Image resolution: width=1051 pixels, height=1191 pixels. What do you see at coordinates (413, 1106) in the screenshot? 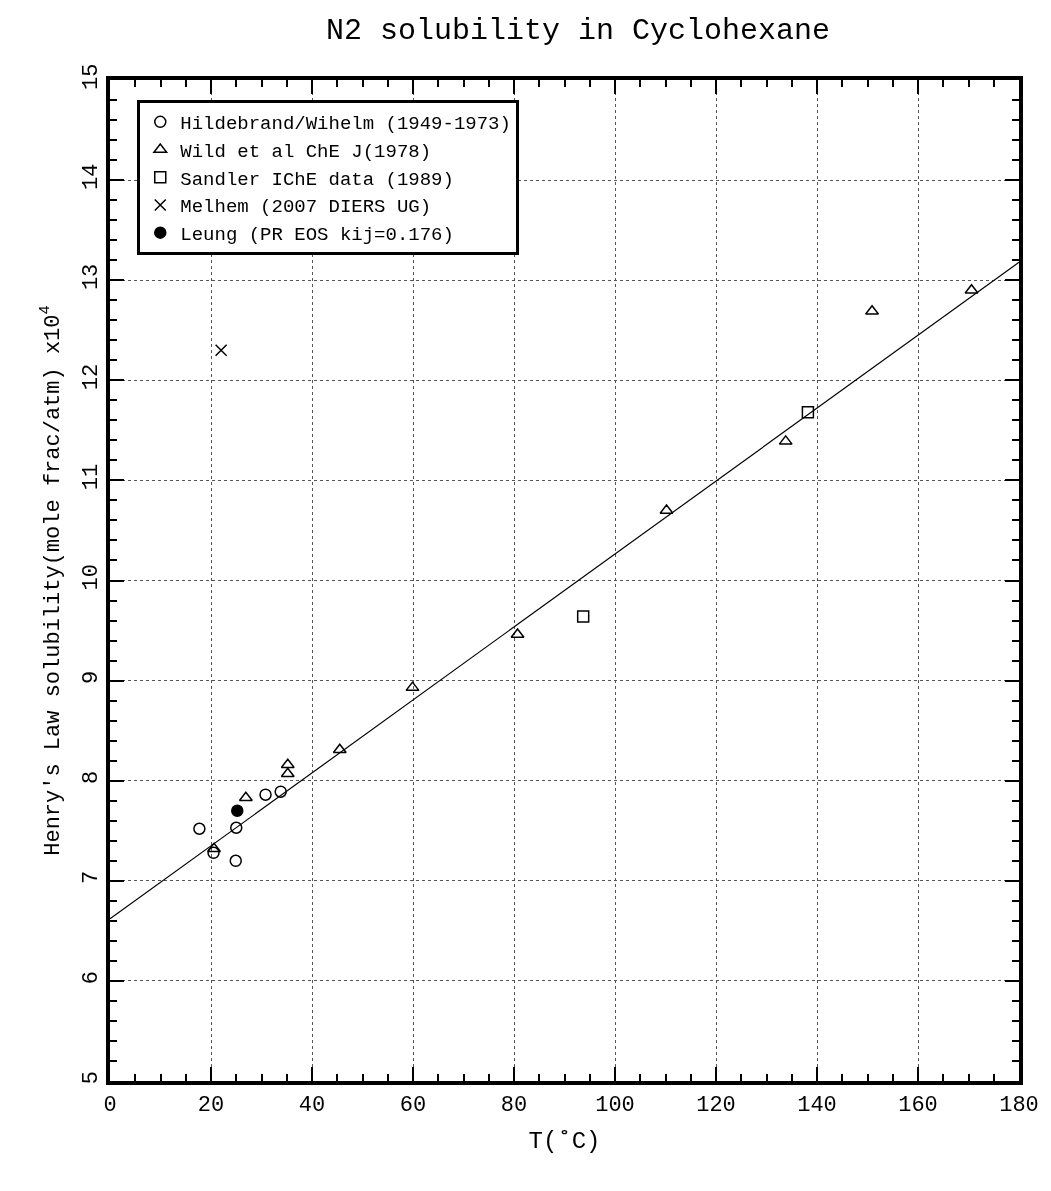
I see `x-tick-label: 60` at bounding box center [413, 1106].